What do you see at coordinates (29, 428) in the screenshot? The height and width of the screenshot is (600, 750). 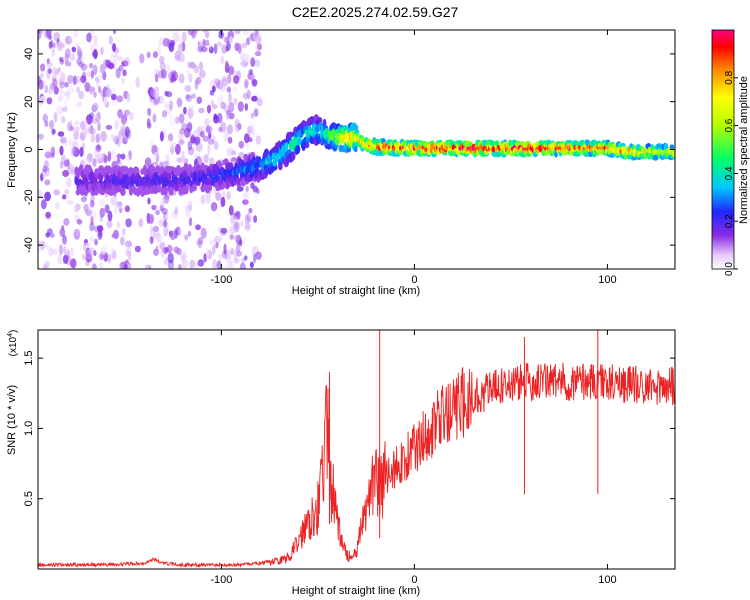 I see `snr-y-tick-label: 1.0` at bounding box center [29, 428].